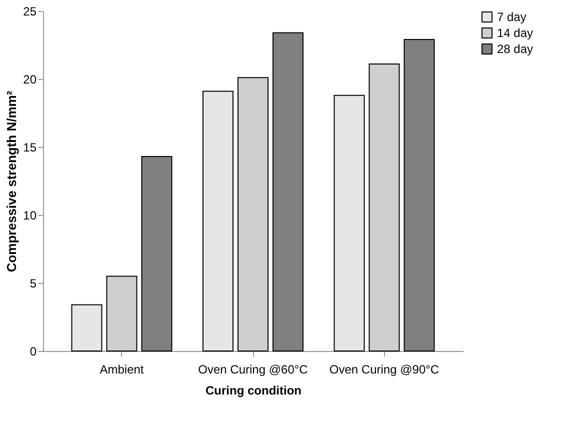 The image size is (561, 447). I want to click on legend-label: 28 day, so click(515, 49).